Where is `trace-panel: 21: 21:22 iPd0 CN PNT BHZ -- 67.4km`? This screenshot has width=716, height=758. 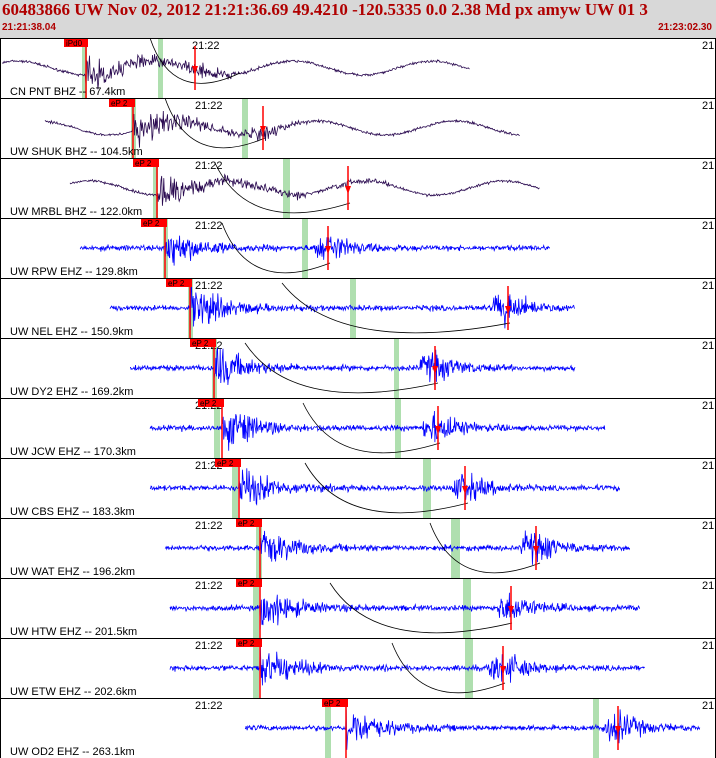 trace-panel: 21: 21:22 iPd0 CN PNT BHZ -- 67.4km is located at coordinates (358, 68).